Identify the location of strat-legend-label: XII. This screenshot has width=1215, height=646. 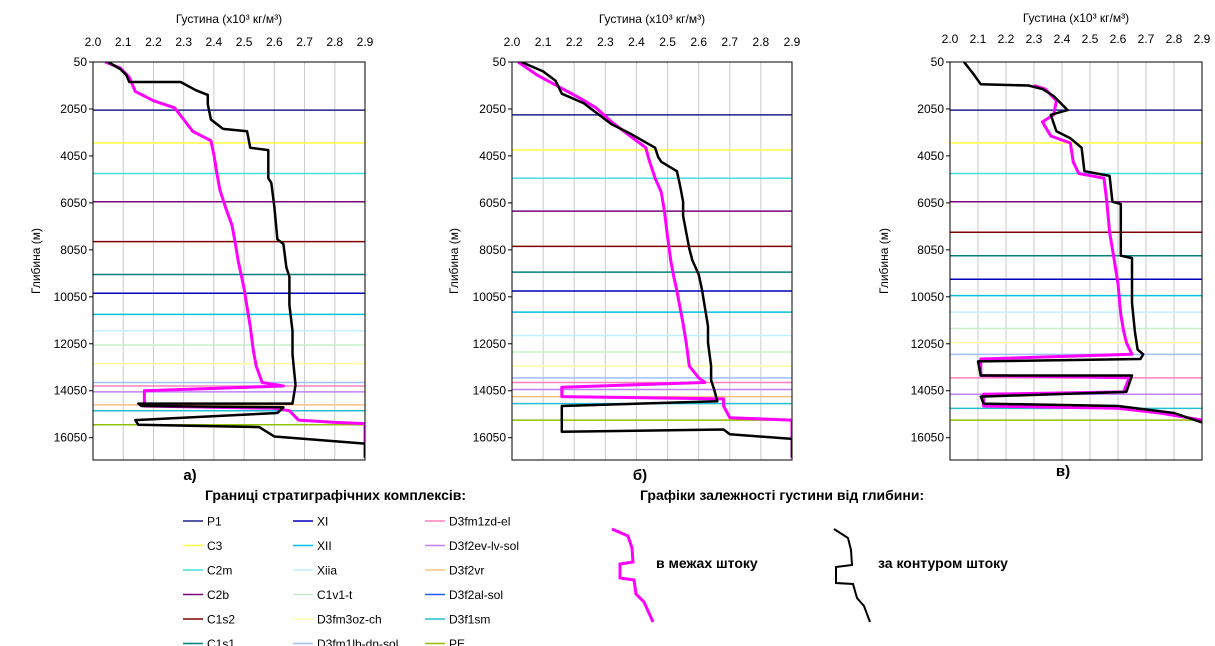
(324, 546).